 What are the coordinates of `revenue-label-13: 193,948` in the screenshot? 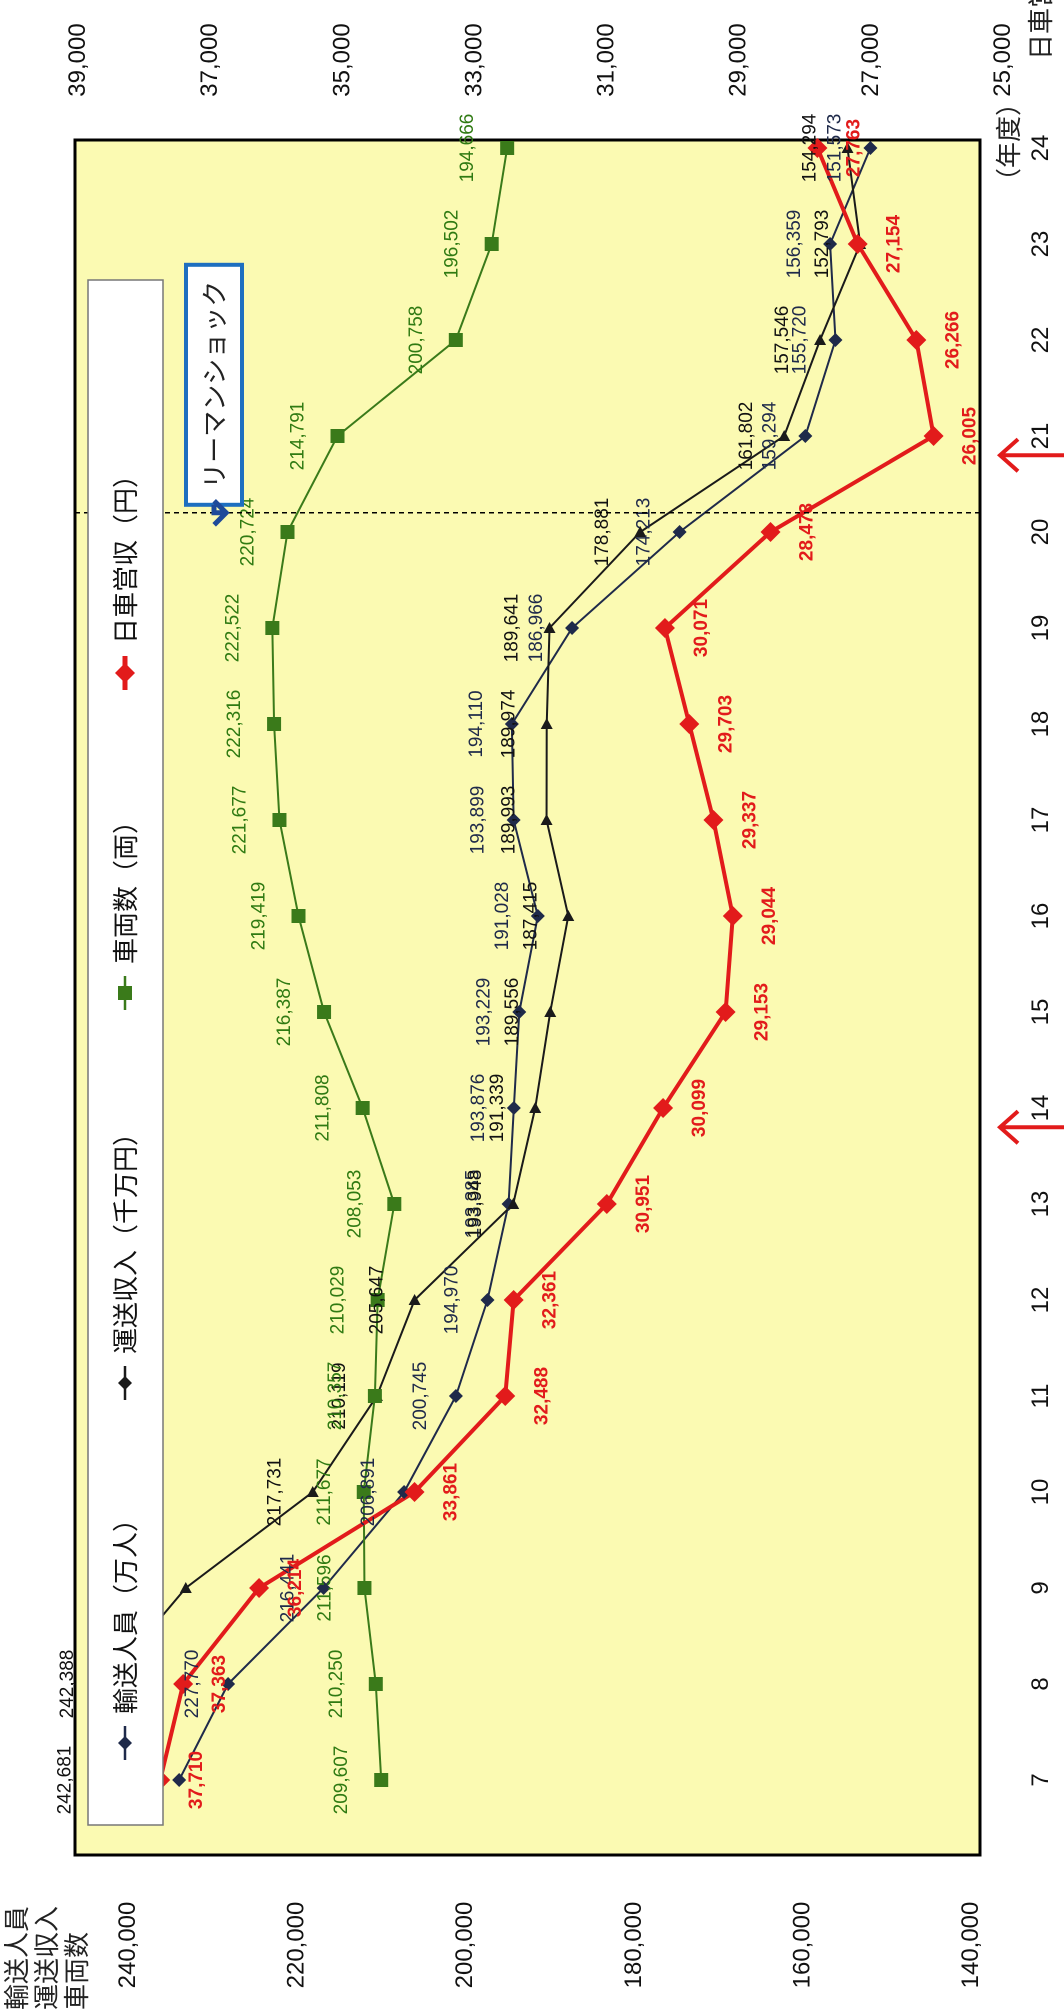 It's located at (475, 1204).